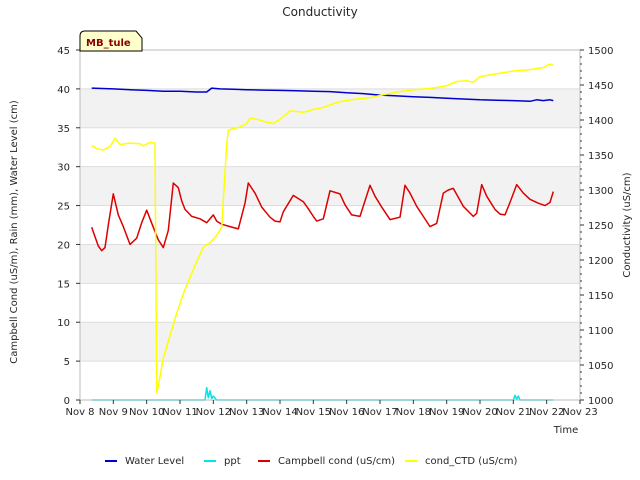  I want to click on chart-title: Conductivity, so click(319, 12).